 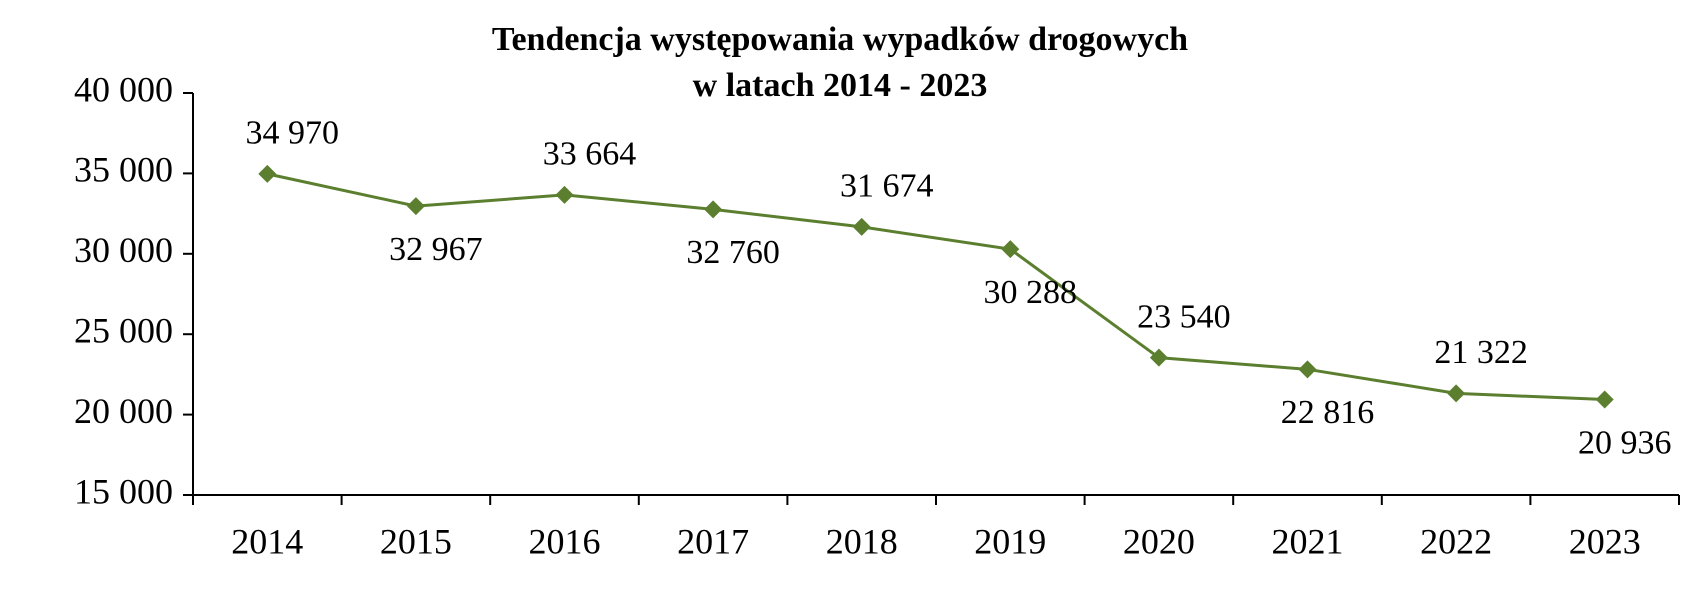 What do you see at coordinates (267, 541) in the screenshot?
I see `x-tick-label: 2014` at bounding box center [267, 541].